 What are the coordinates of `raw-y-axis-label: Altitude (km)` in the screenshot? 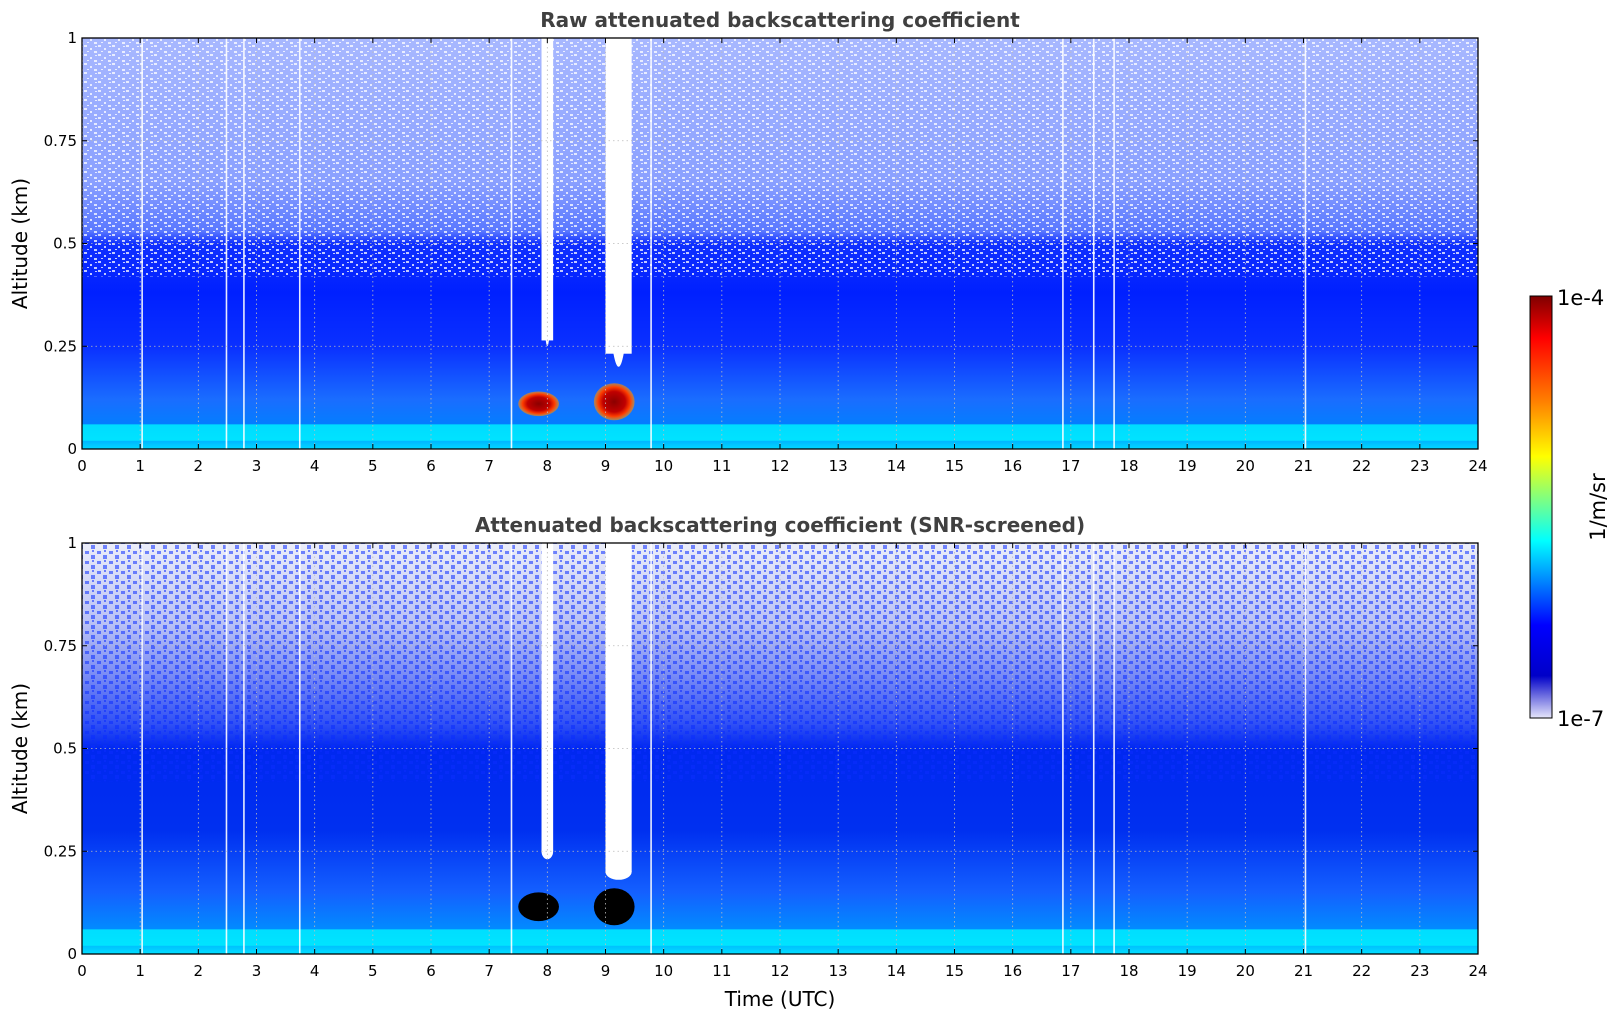 It's located at (20, 243).